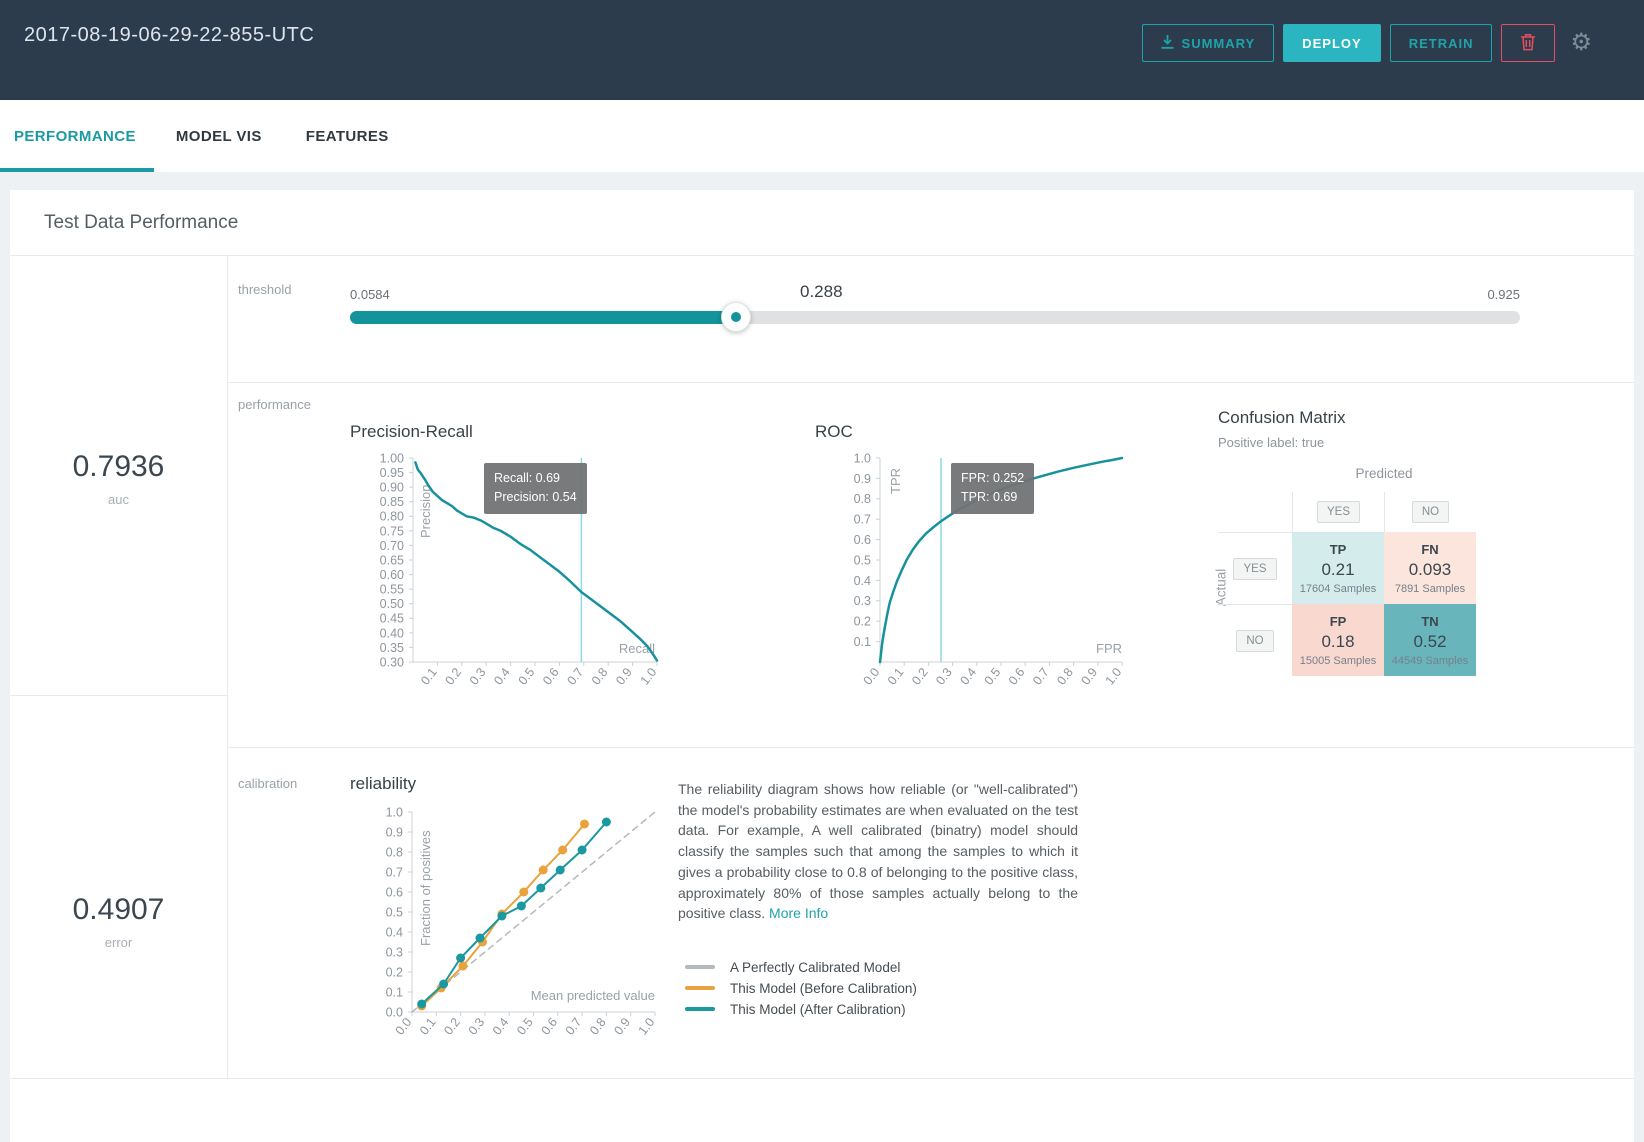 This screenshot has width=1644, height=1142. What do you see at coordinates (425, 511) in the screenshot?
I see `svg-text: Precision` at bounding box center [425, 511].